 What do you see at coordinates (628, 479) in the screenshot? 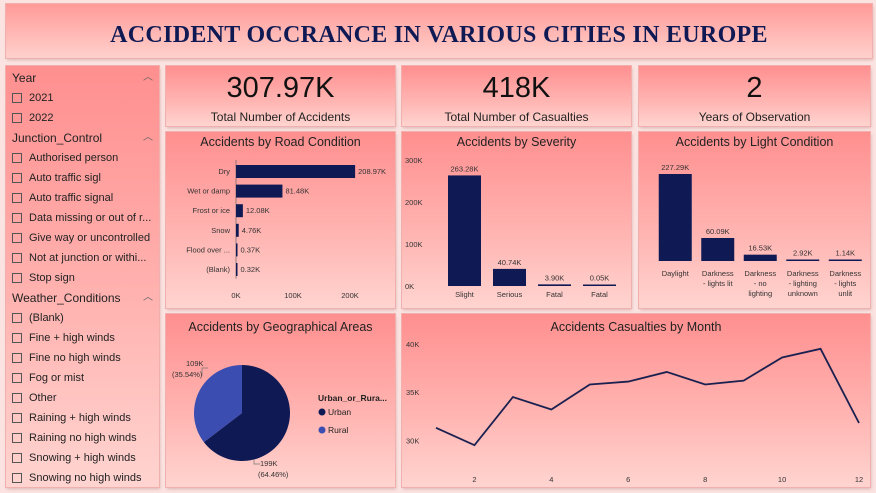
I see `x-tick-label: 6` at bounding box center [628, 479].